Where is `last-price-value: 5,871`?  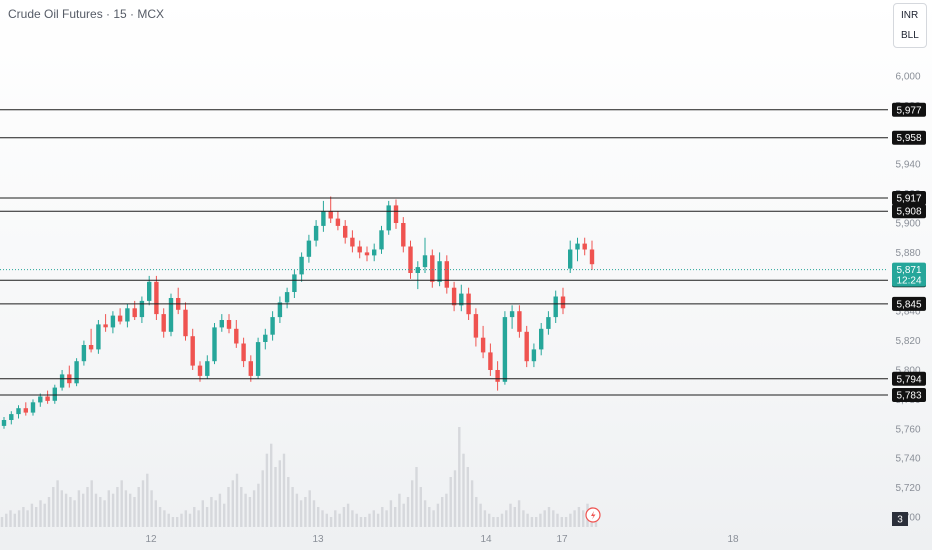
last-price-value: 5,871 is located at coordinates (908, 270).